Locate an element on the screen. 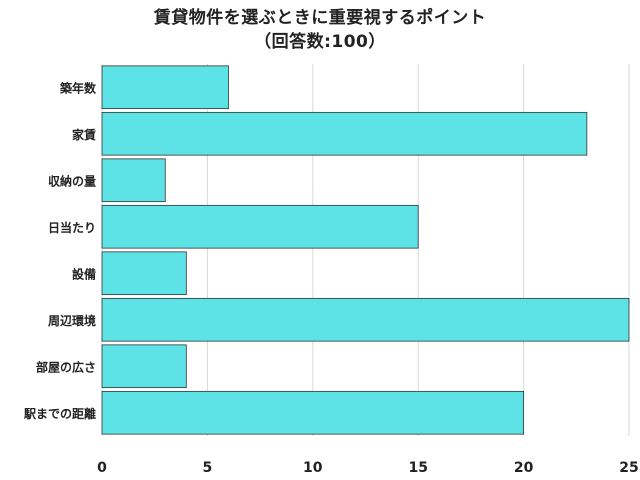  chart-subtitle: （回答数:100） is located at coordinates (320, 42).